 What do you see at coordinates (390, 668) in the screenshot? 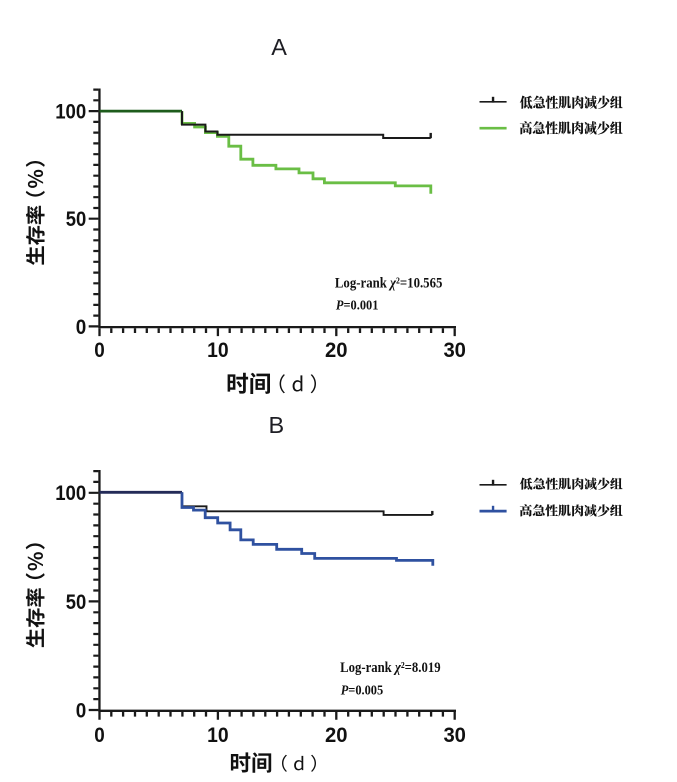
I see `svg-text: Log-rank χ²=8.019` at bounding box center [390, 668].